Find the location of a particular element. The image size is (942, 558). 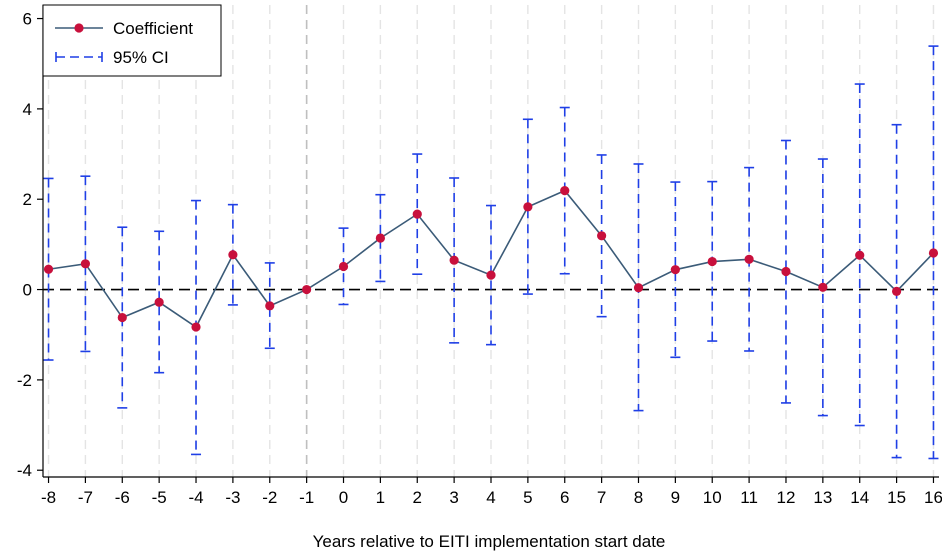

x-tick-label-14: 6 is located at coordinates (564, 497).